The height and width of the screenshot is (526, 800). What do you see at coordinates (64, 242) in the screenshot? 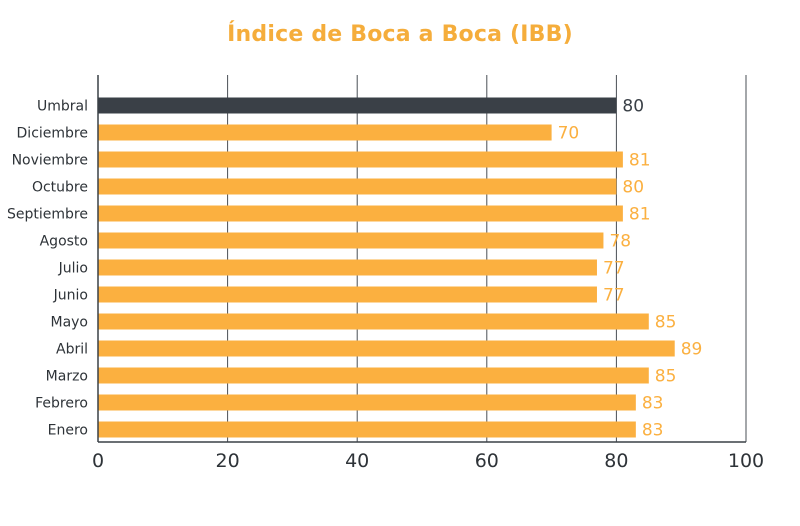
I see `category-label-agosto: Agosto` at bounding box center [64, 242].